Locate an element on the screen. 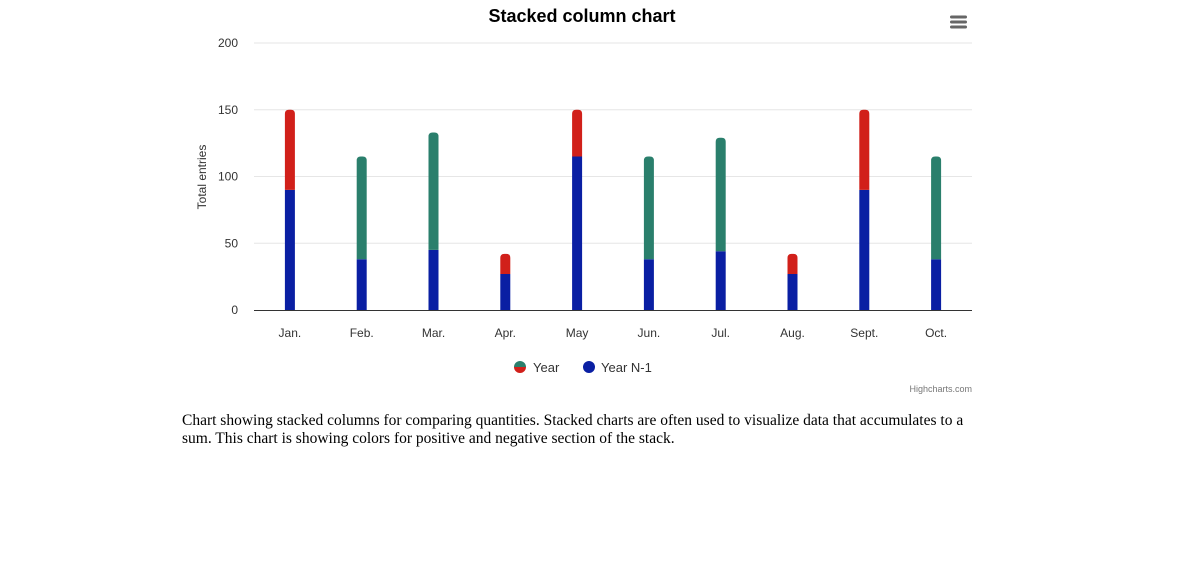 The image size is (1193, 579). legend-item-year: Year is located at coordinates (537, 367).